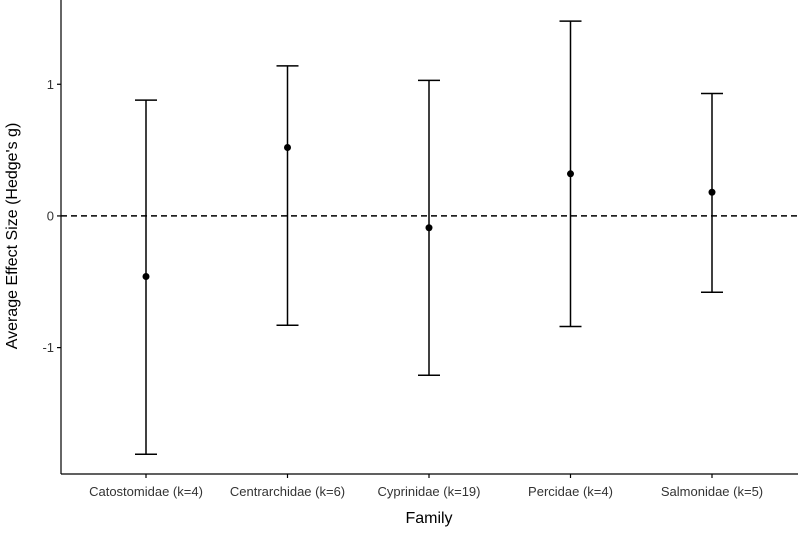  I want to click on y-tick-label: -1, so click(48, 347).